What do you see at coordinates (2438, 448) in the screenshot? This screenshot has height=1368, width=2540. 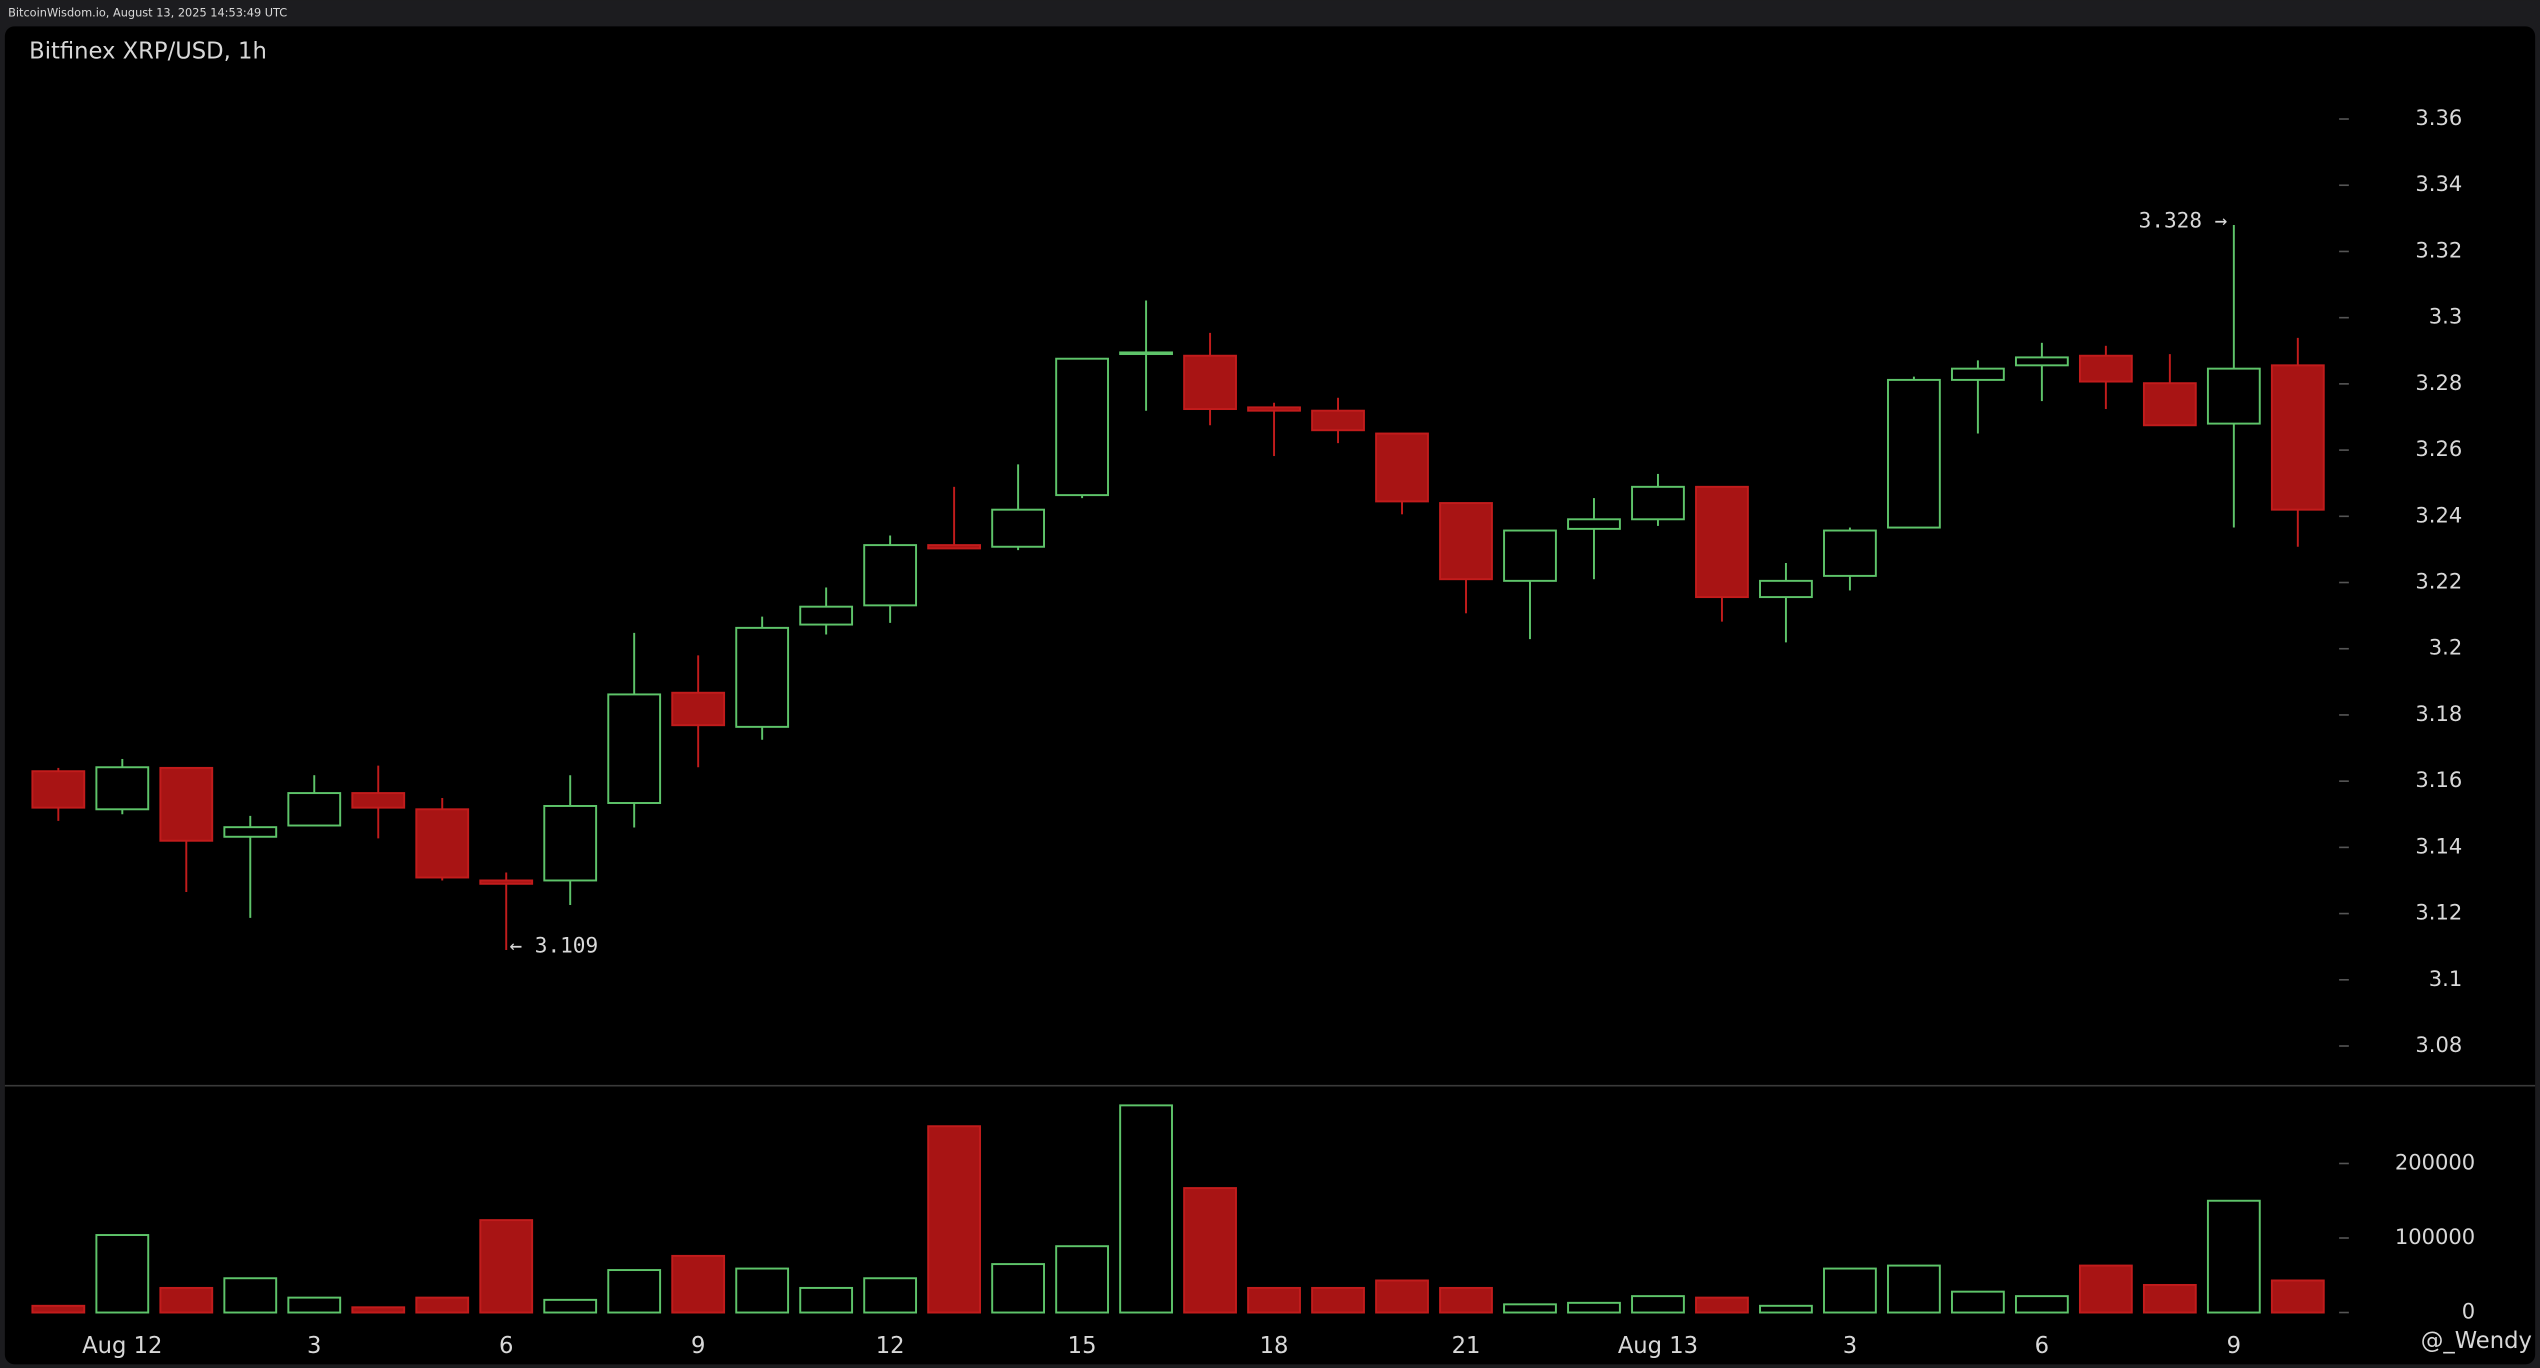 I see `y-tick-label: 3.26` at bounding box center [2438, 448].